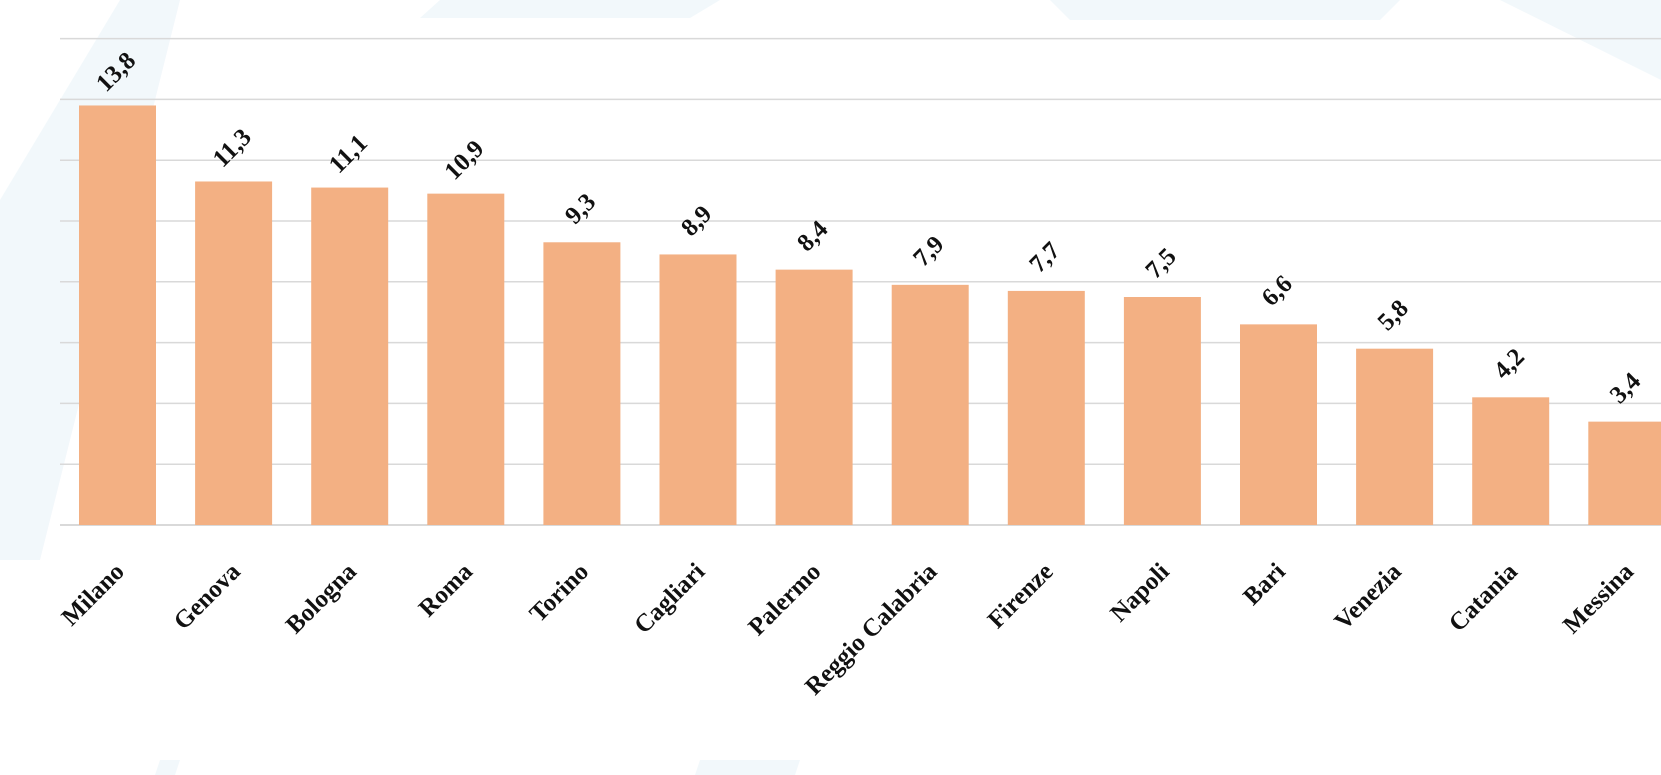 This screenshot has height=775, width=1661. What do you see at coordinates (928, 251) in the screenshot?
I see `data-label: 7,9` at bounding box center [928, 251].